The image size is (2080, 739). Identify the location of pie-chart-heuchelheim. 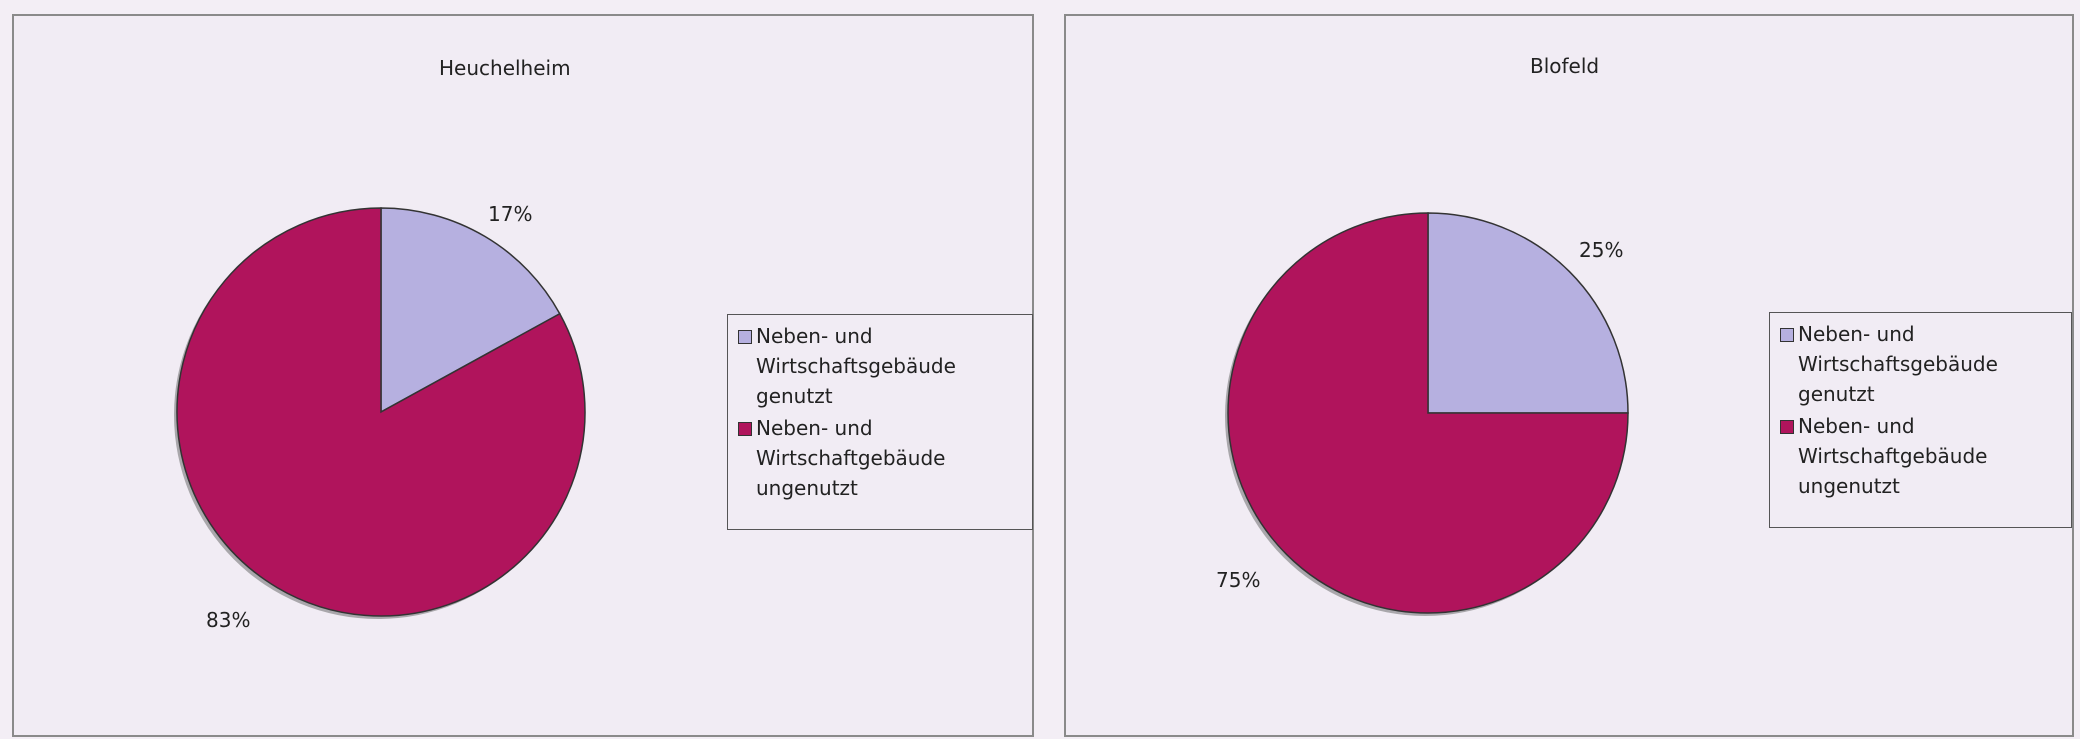
(380, 413).